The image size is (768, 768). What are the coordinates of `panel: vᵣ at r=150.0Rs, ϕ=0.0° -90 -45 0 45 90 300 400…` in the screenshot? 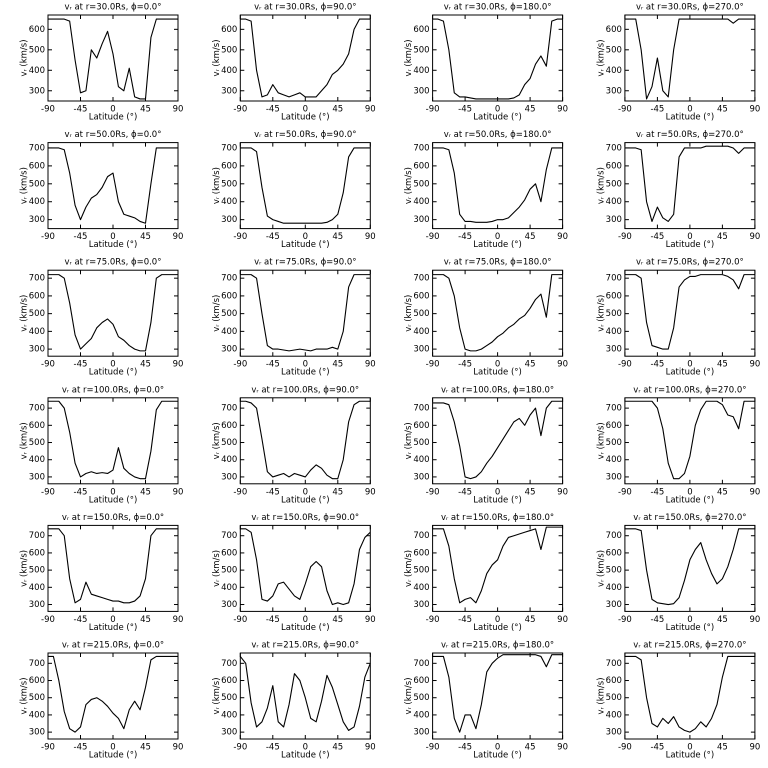 It's located at (102, 573).